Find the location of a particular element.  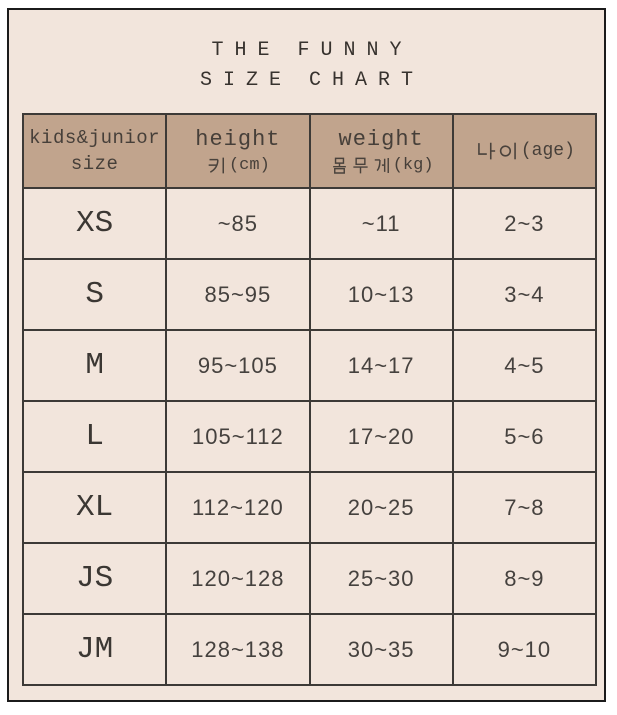

weight-cell: 20~25 is located at coordinates (381, 507).